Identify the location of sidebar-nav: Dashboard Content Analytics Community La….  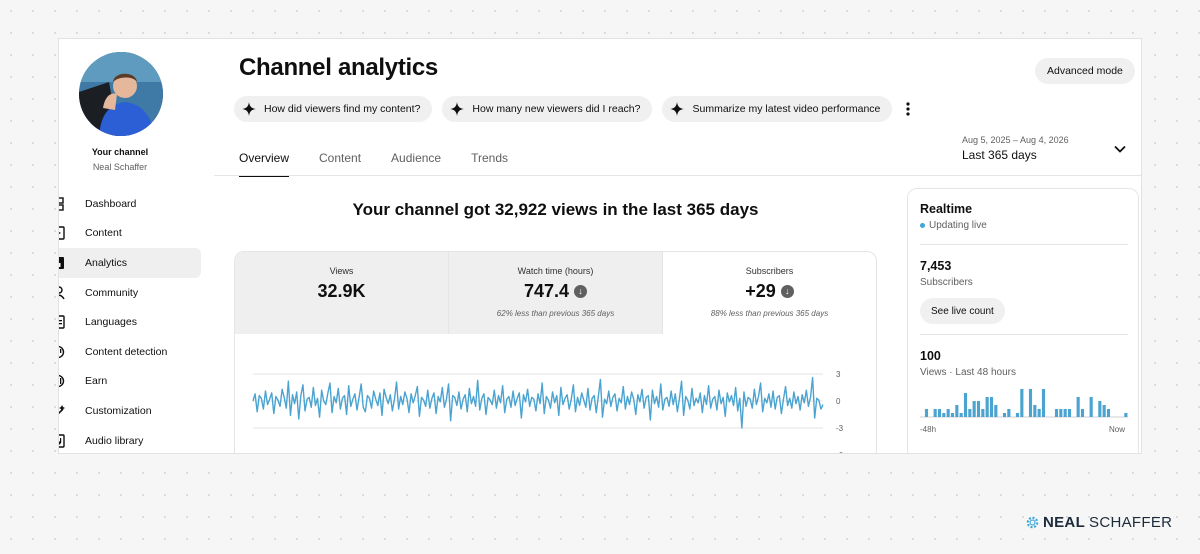
(130, 321).